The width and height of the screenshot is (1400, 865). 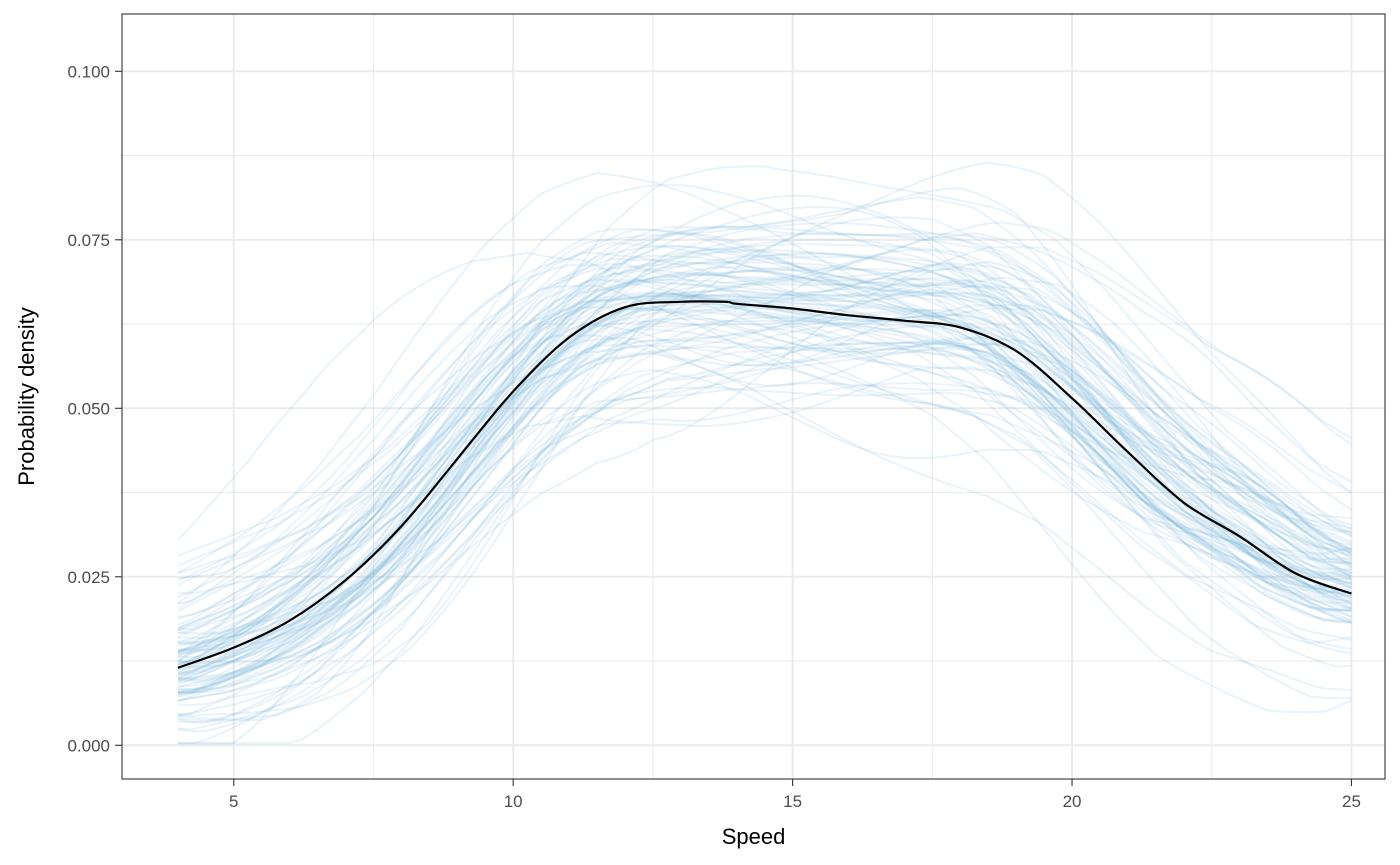 I want to click on y-tick-label: 0.100, so click(x=88, y=71).